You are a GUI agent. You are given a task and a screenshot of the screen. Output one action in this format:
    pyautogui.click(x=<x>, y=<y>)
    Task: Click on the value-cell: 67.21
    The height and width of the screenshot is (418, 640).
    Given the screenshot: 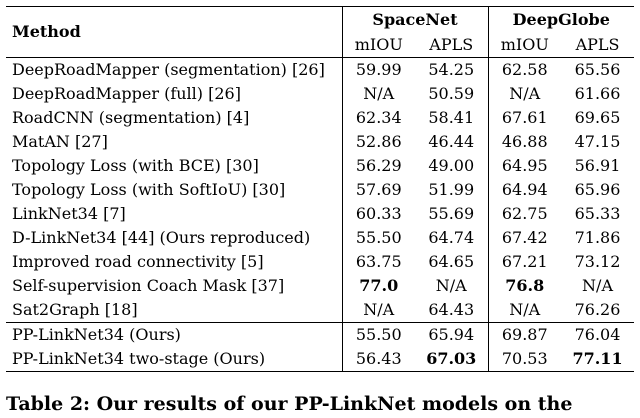 What is the action you would take?
    pyautogui.click(x=524, y=261)
    